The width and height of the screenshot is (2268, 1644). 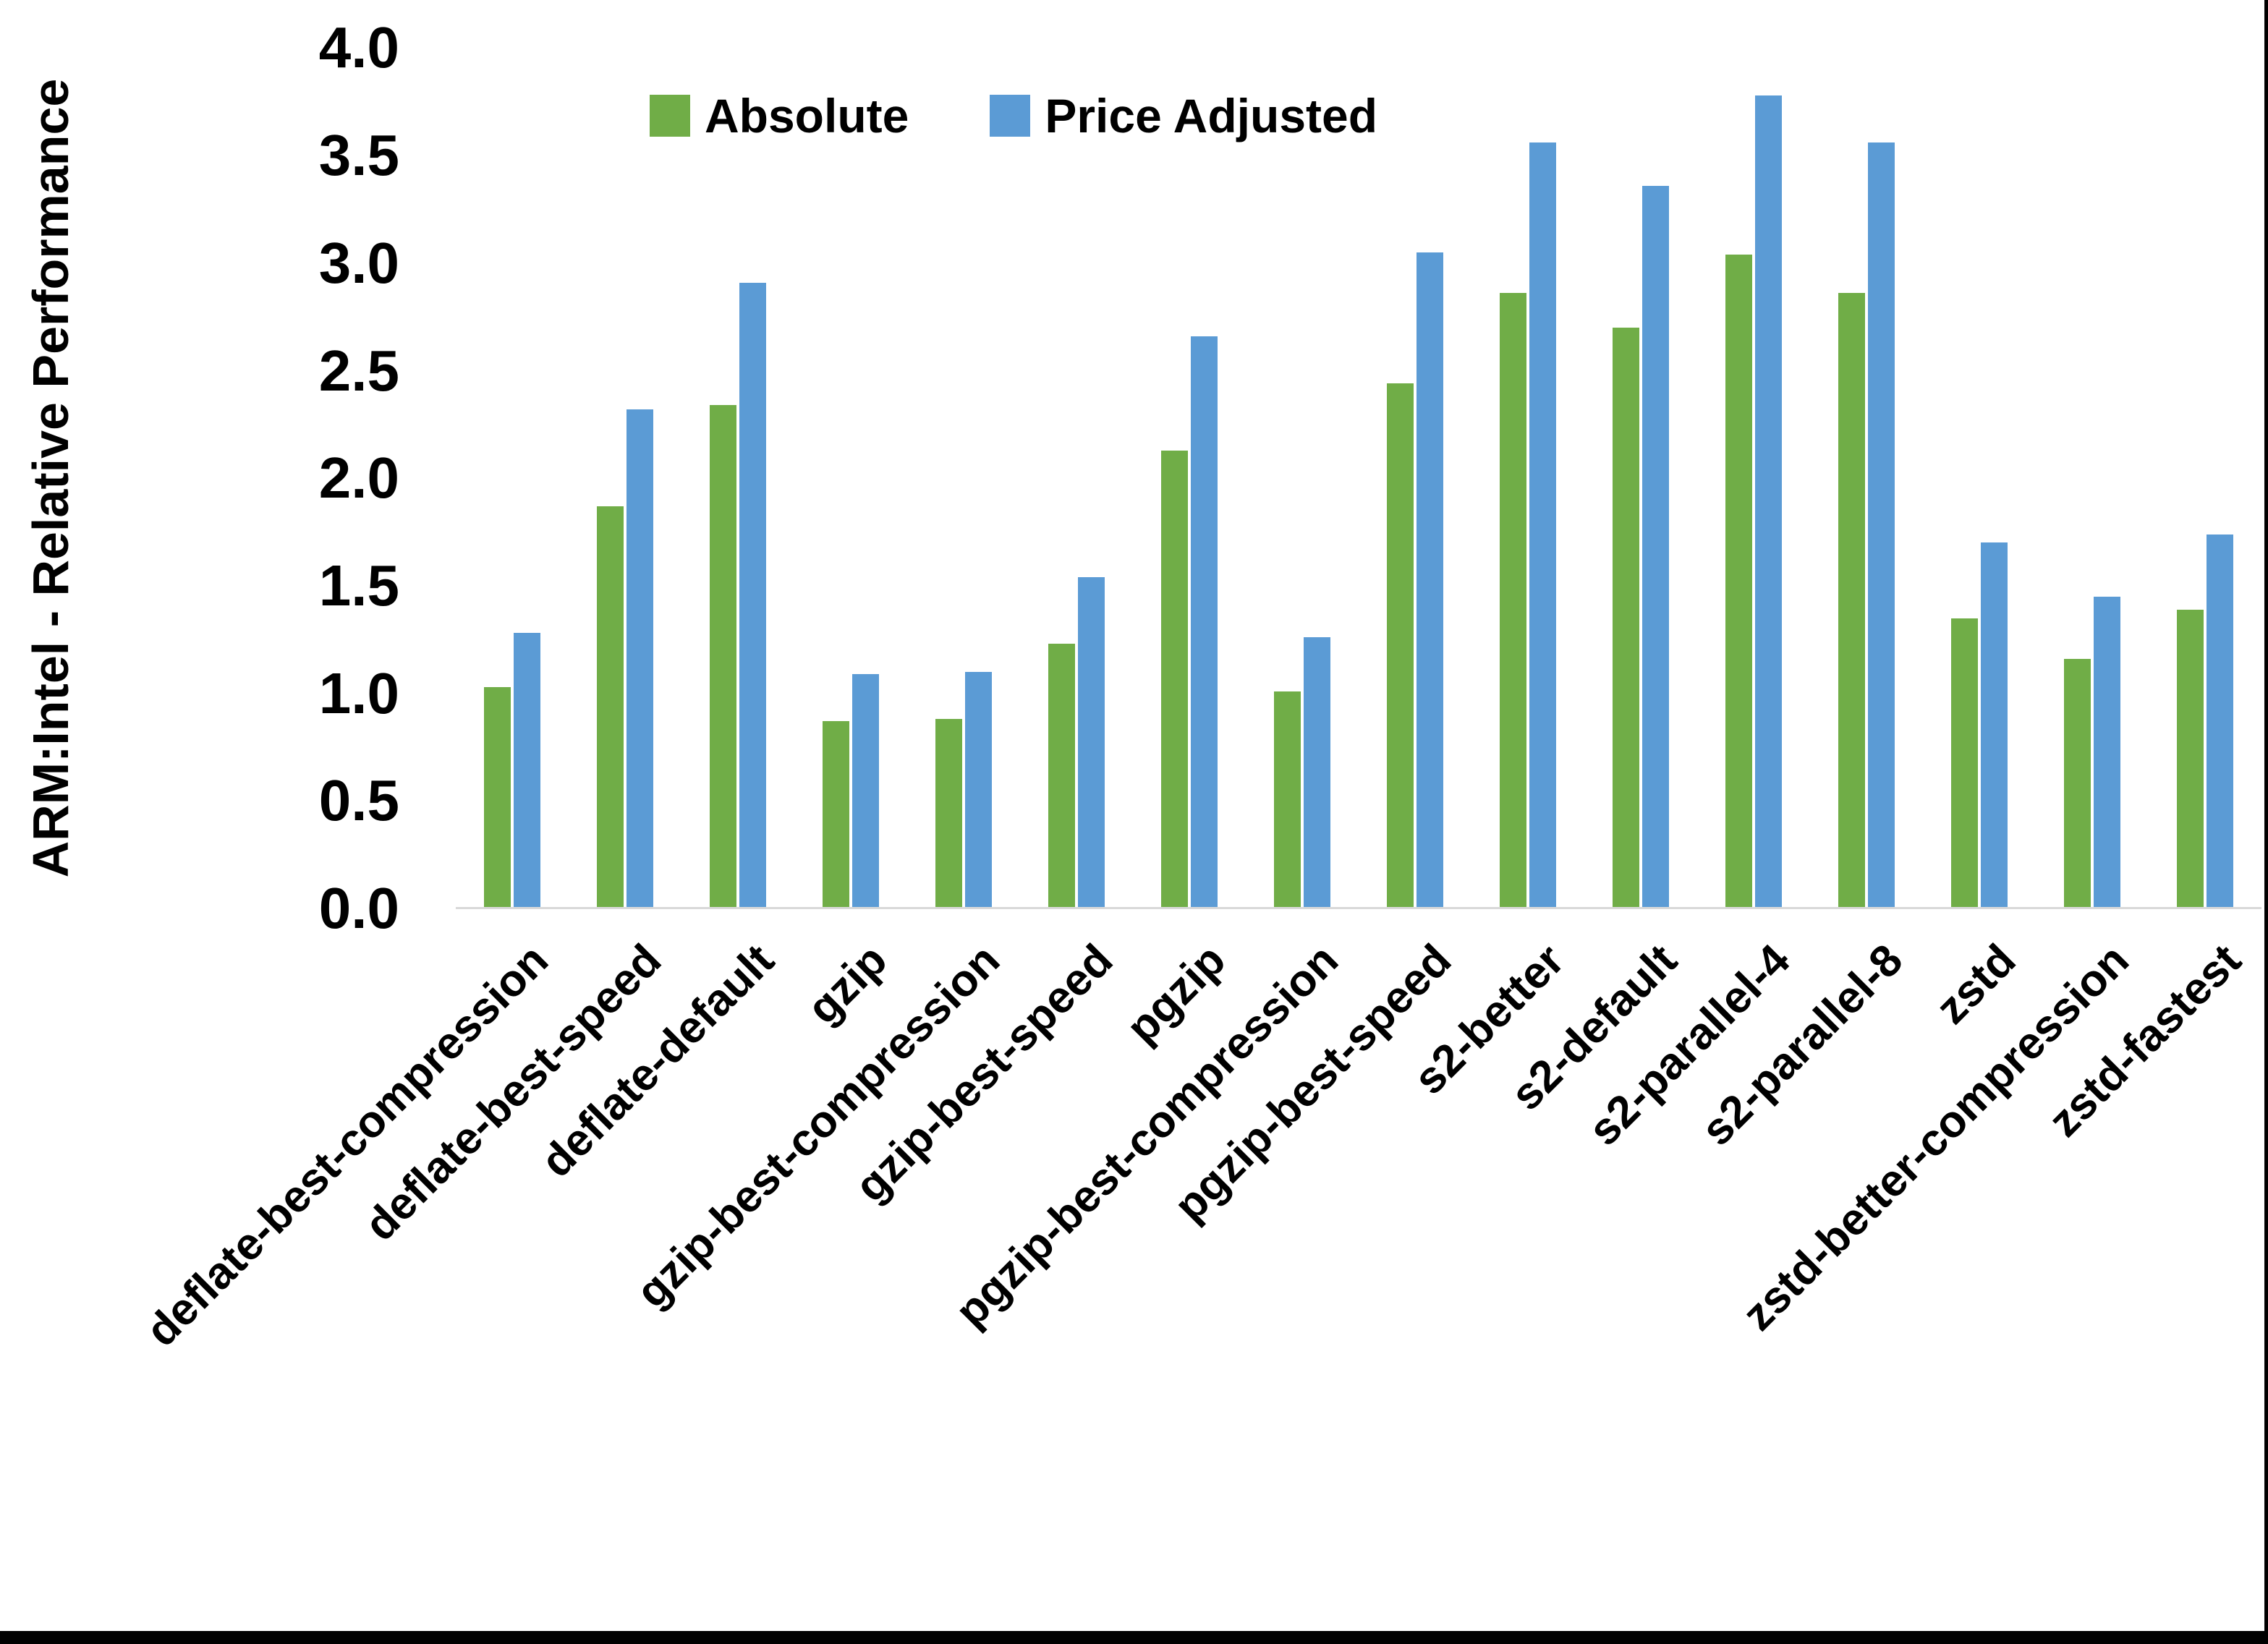 What do you see at coordinates (358, 370) in the screenshot?
I see `y-tick-label-2.5: 2.5` at bounding box center [358, 370].